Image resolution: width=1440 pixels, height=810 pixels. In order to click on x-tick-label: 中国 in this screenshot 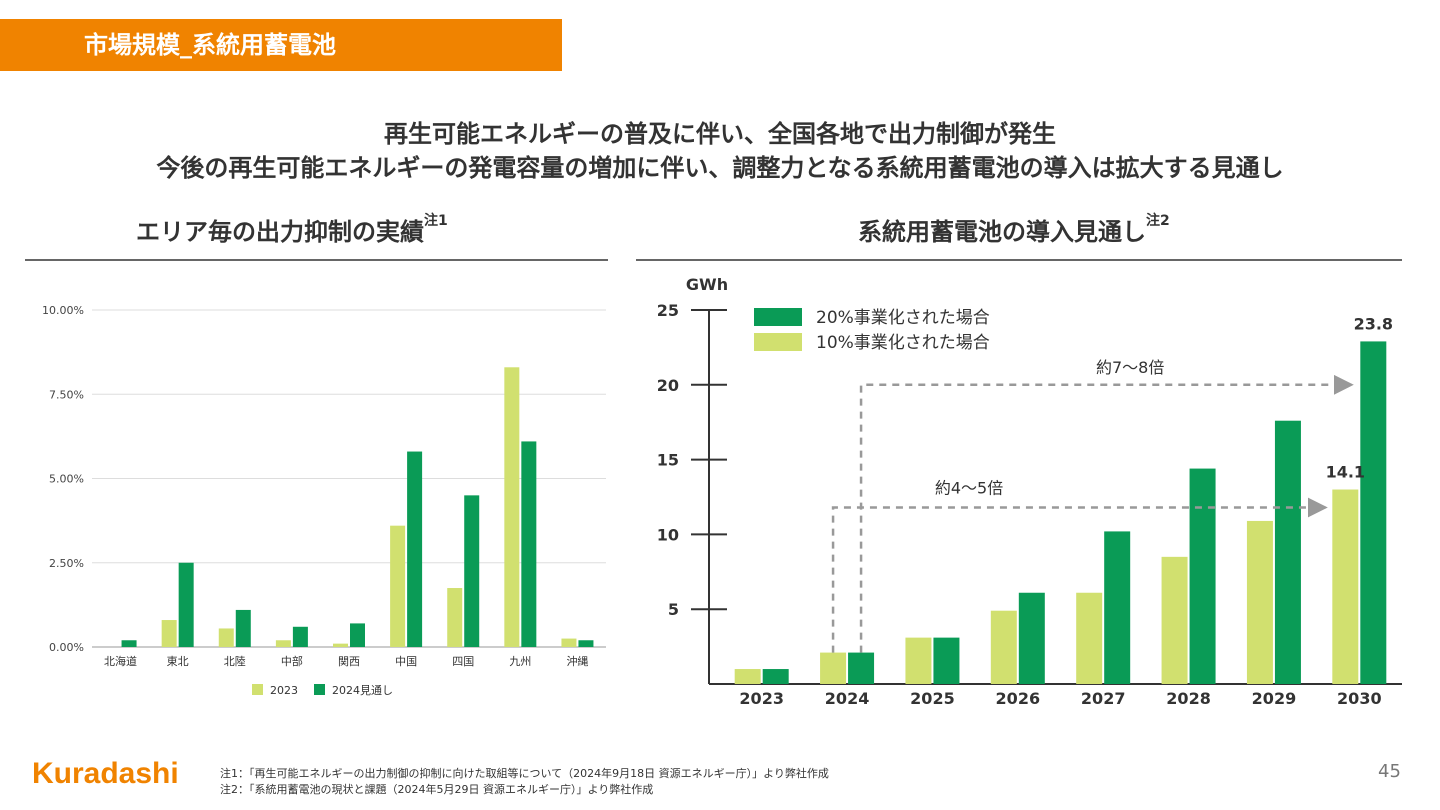, I will do `click(406, 661)`.